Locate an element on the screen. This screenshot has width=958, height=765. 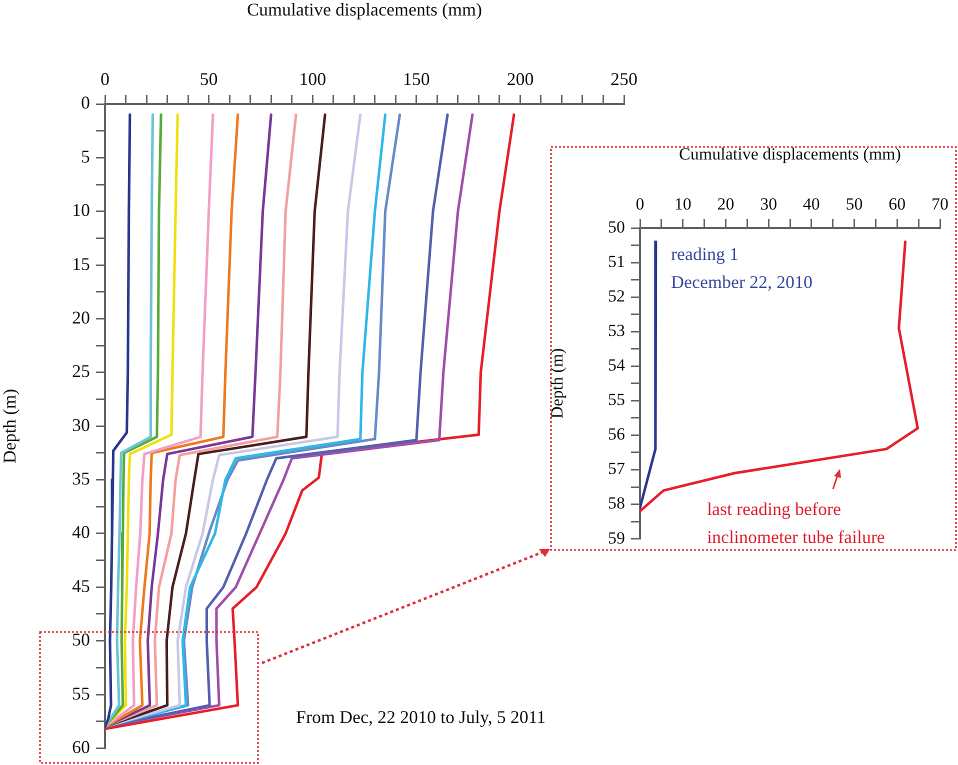
y-tick-label: 35 is located at coordinates (81, 478).